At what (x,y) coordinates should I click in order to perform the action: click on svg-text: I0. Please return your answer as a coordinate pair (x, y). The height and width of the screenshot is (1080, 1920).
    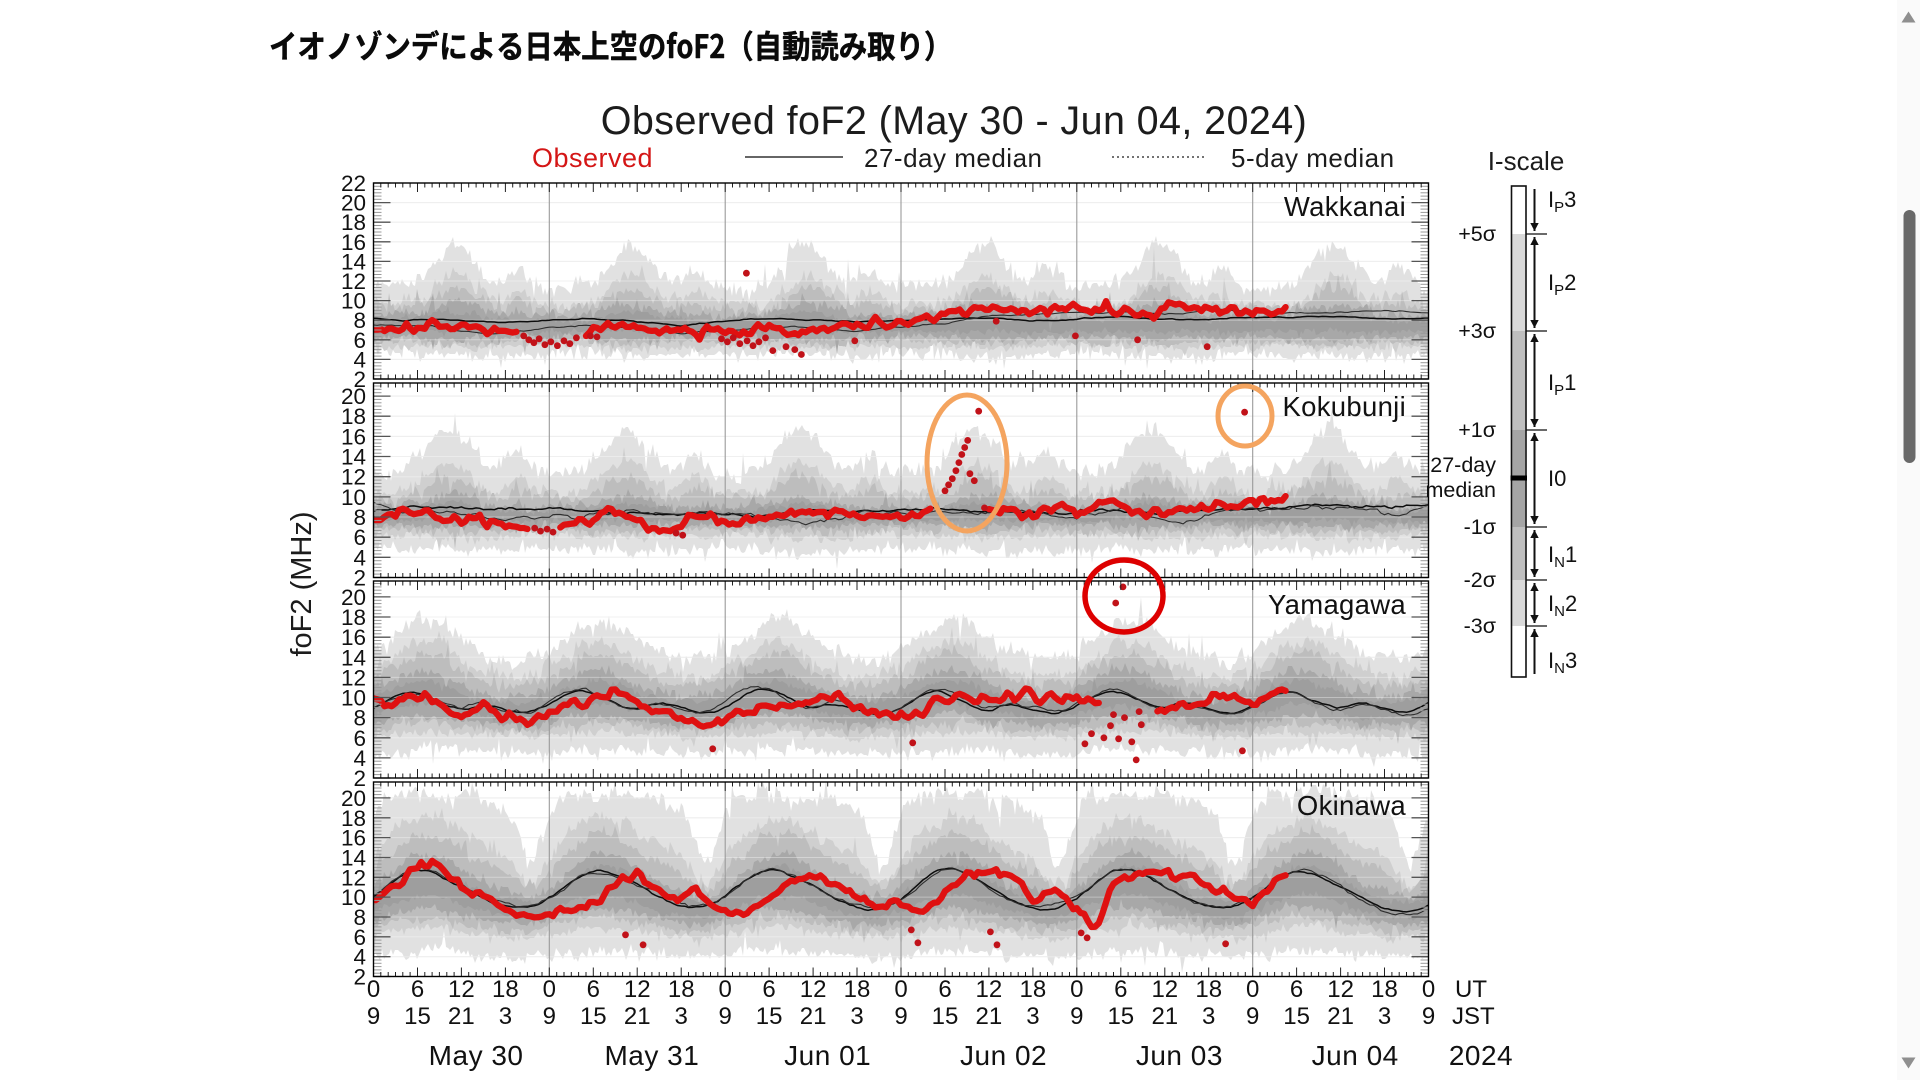
    Looking at the image, I should click on (1557, 478).